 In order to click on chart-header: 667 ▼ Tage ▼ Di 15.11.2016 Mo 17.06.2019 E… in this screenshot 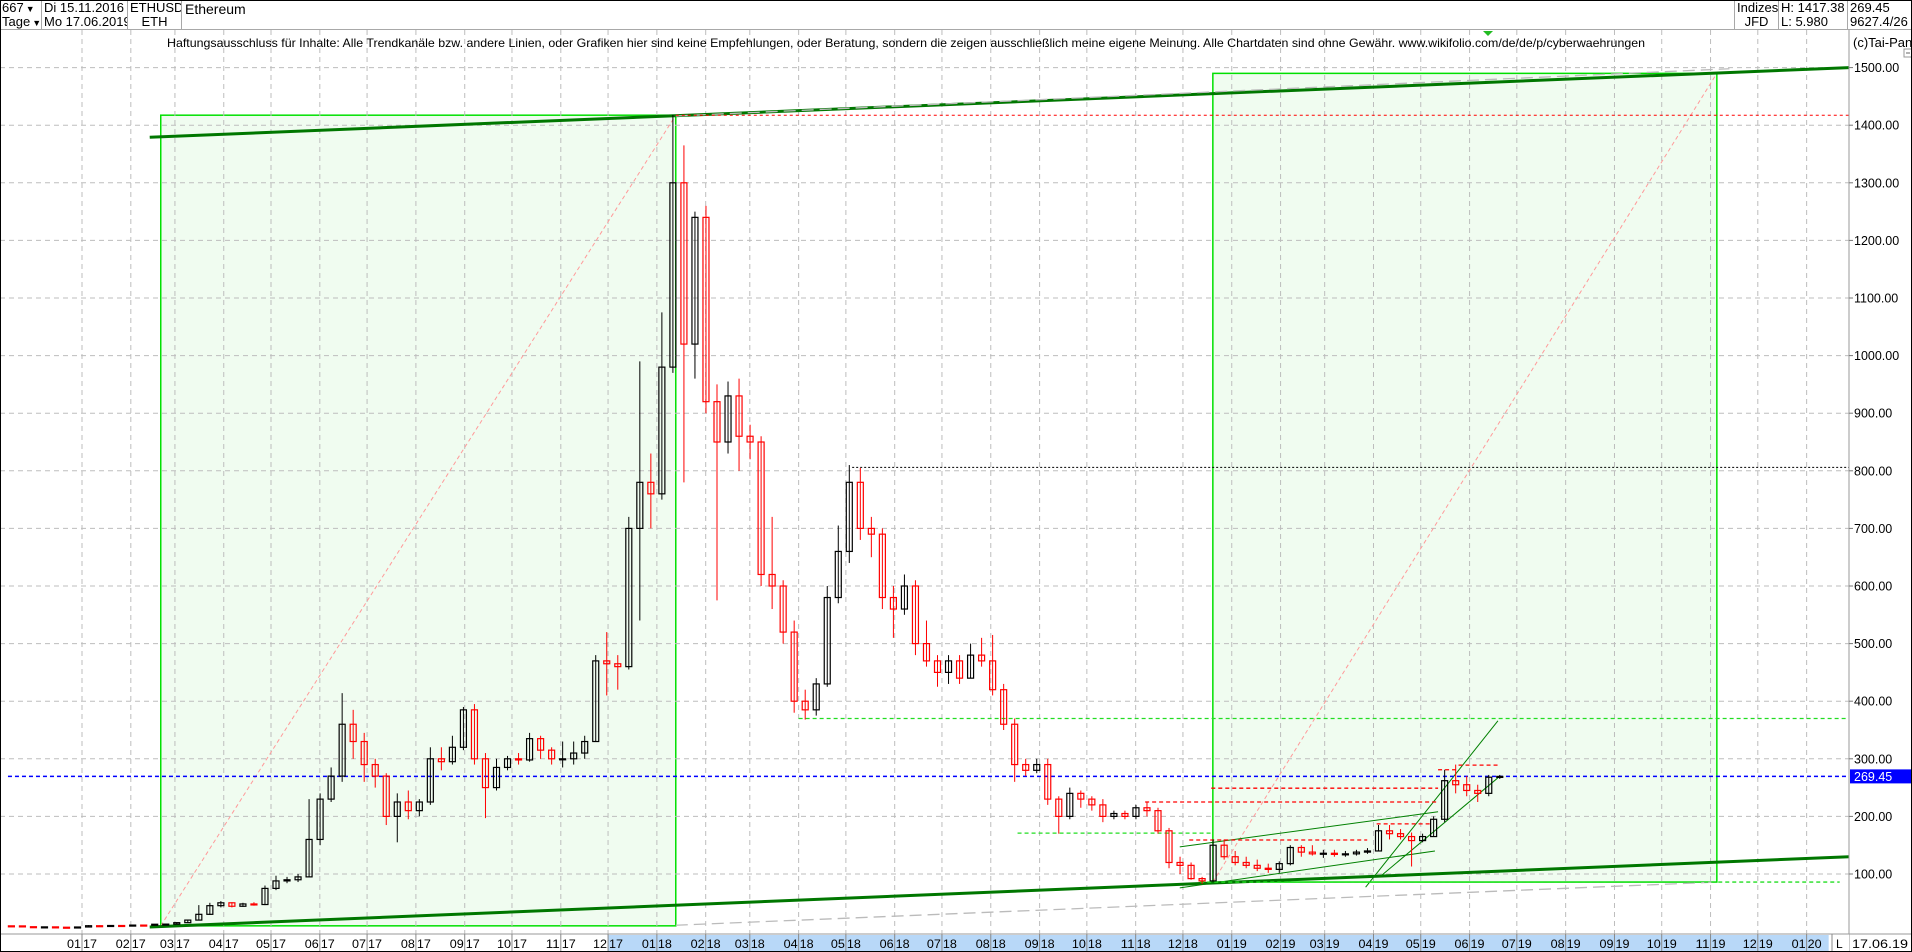, I will do `click(956, 15)`.